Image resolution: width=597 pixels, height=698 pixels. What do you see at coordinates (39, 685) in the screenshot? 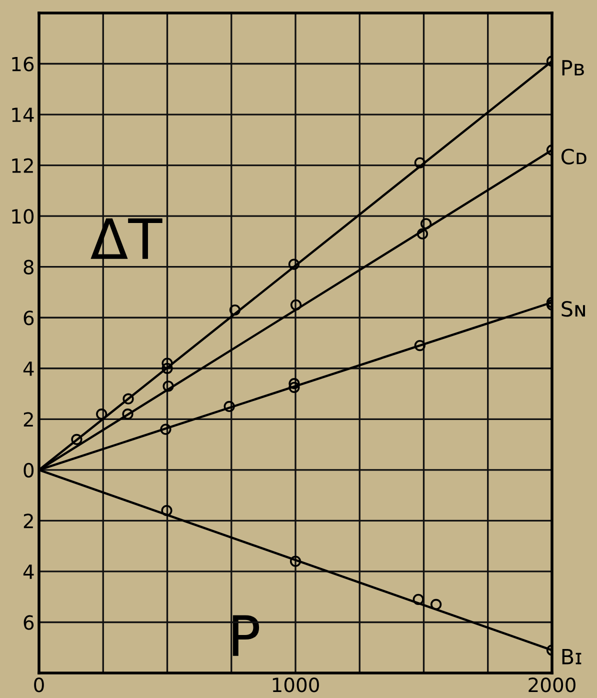
I see `x-tick-label: 0` at bounding box center [39, 685].